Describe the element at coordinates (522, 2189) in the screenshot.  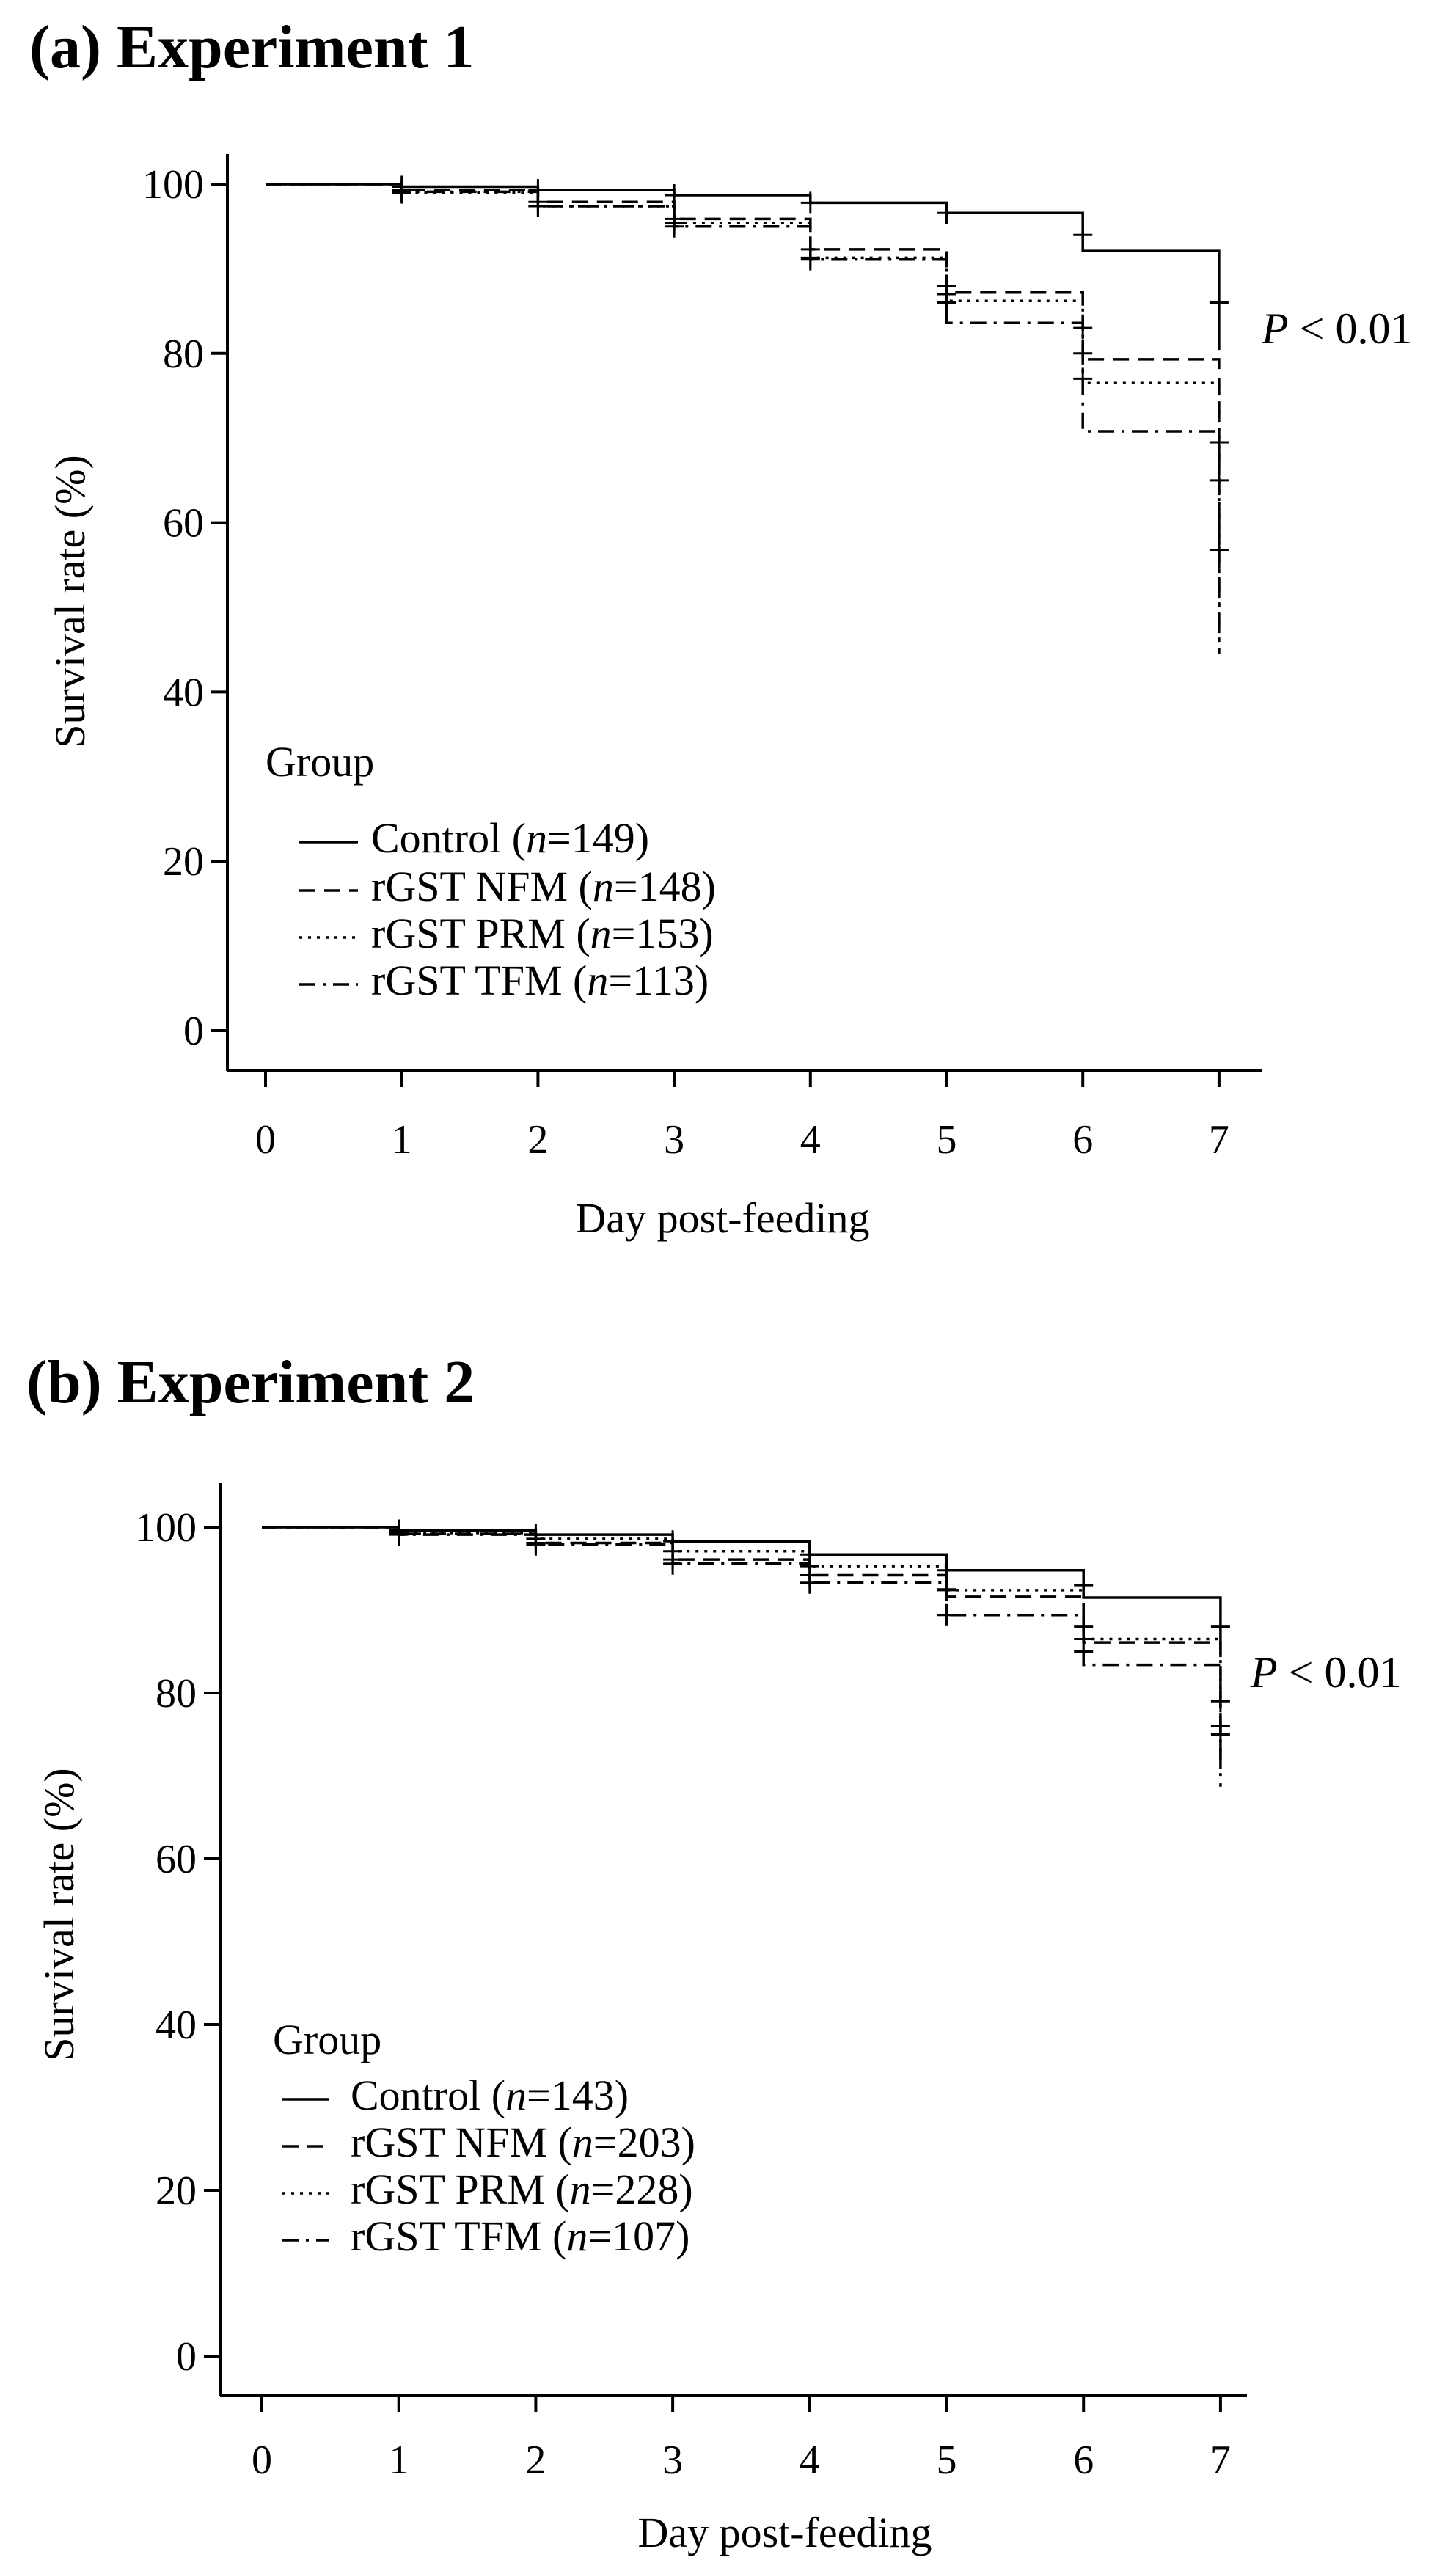
I see `legend-entry-label: rGST PRM (n=228)` at that location.